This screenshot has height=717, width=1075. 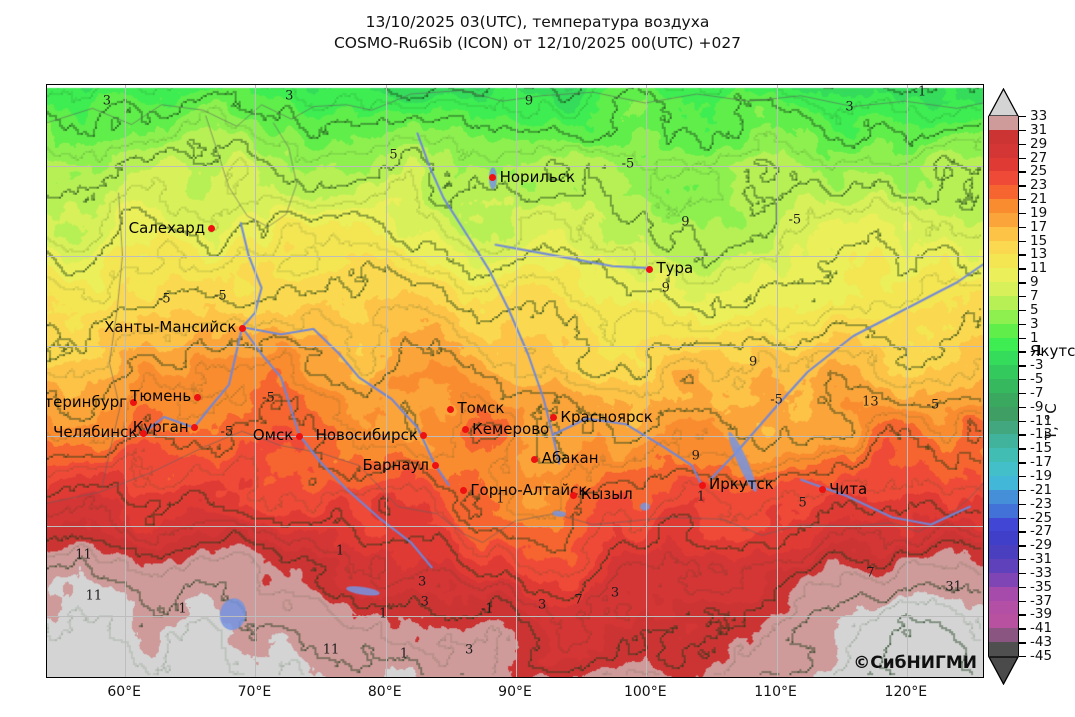 What do you see at coordinates (1034, 309) in the screenshot?
I see `colorbar-tick-label: 5` at bounding box center [1034, 309].